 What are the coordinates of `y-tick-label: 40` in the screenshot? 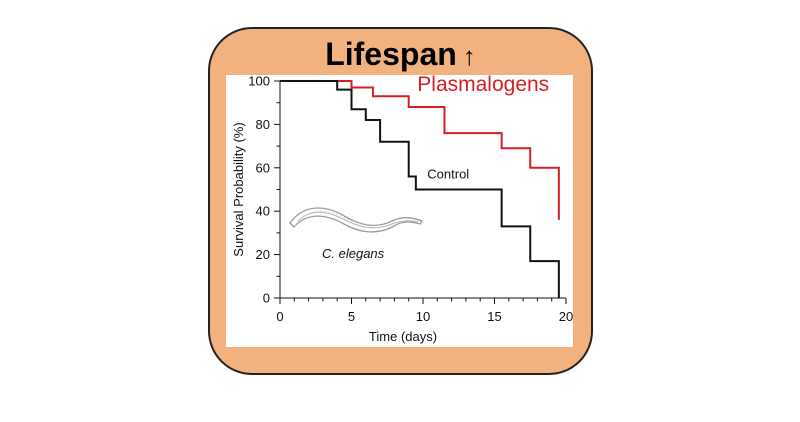 It's located at (263, 211).